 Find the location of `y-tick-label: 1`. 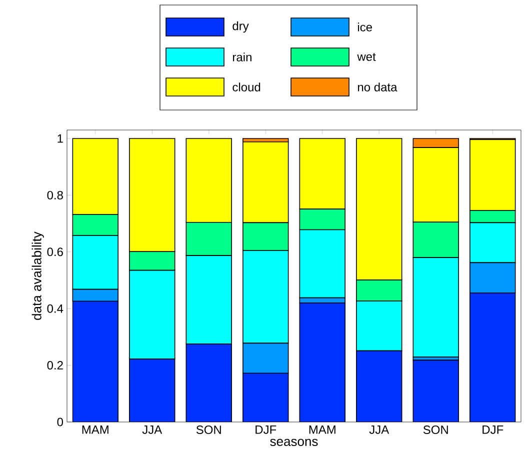

y-tick-label: 1 is located at coordinates (60, 138).